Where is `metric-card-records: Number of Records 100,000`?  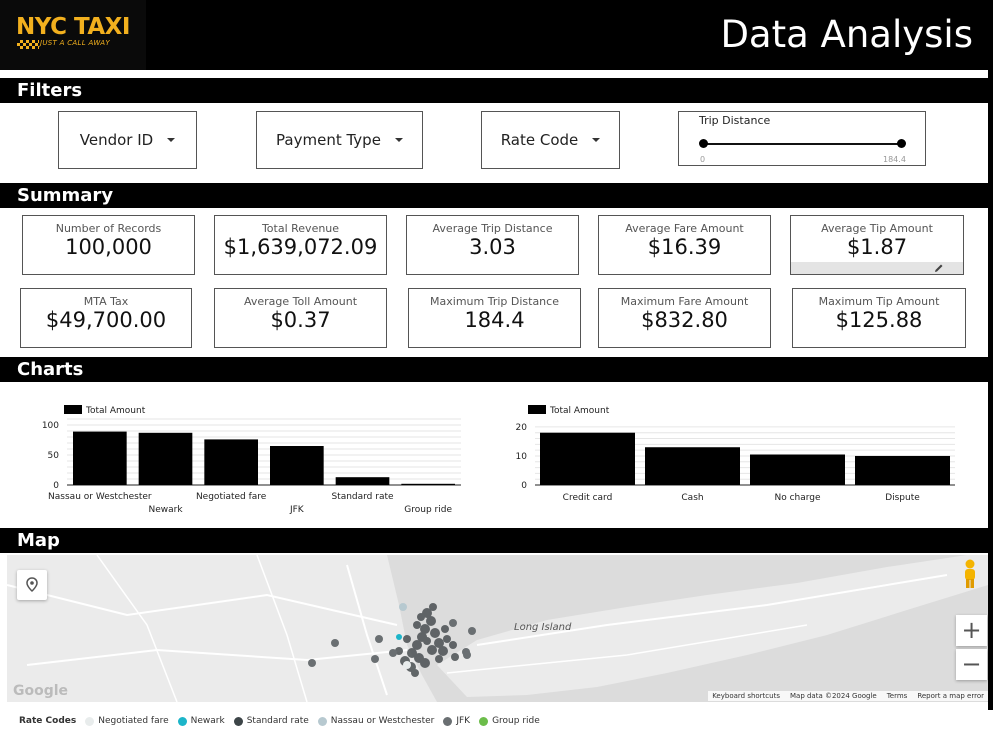 metric-card-records: Number of Records 100,000 is located at coordinates (108, 245).